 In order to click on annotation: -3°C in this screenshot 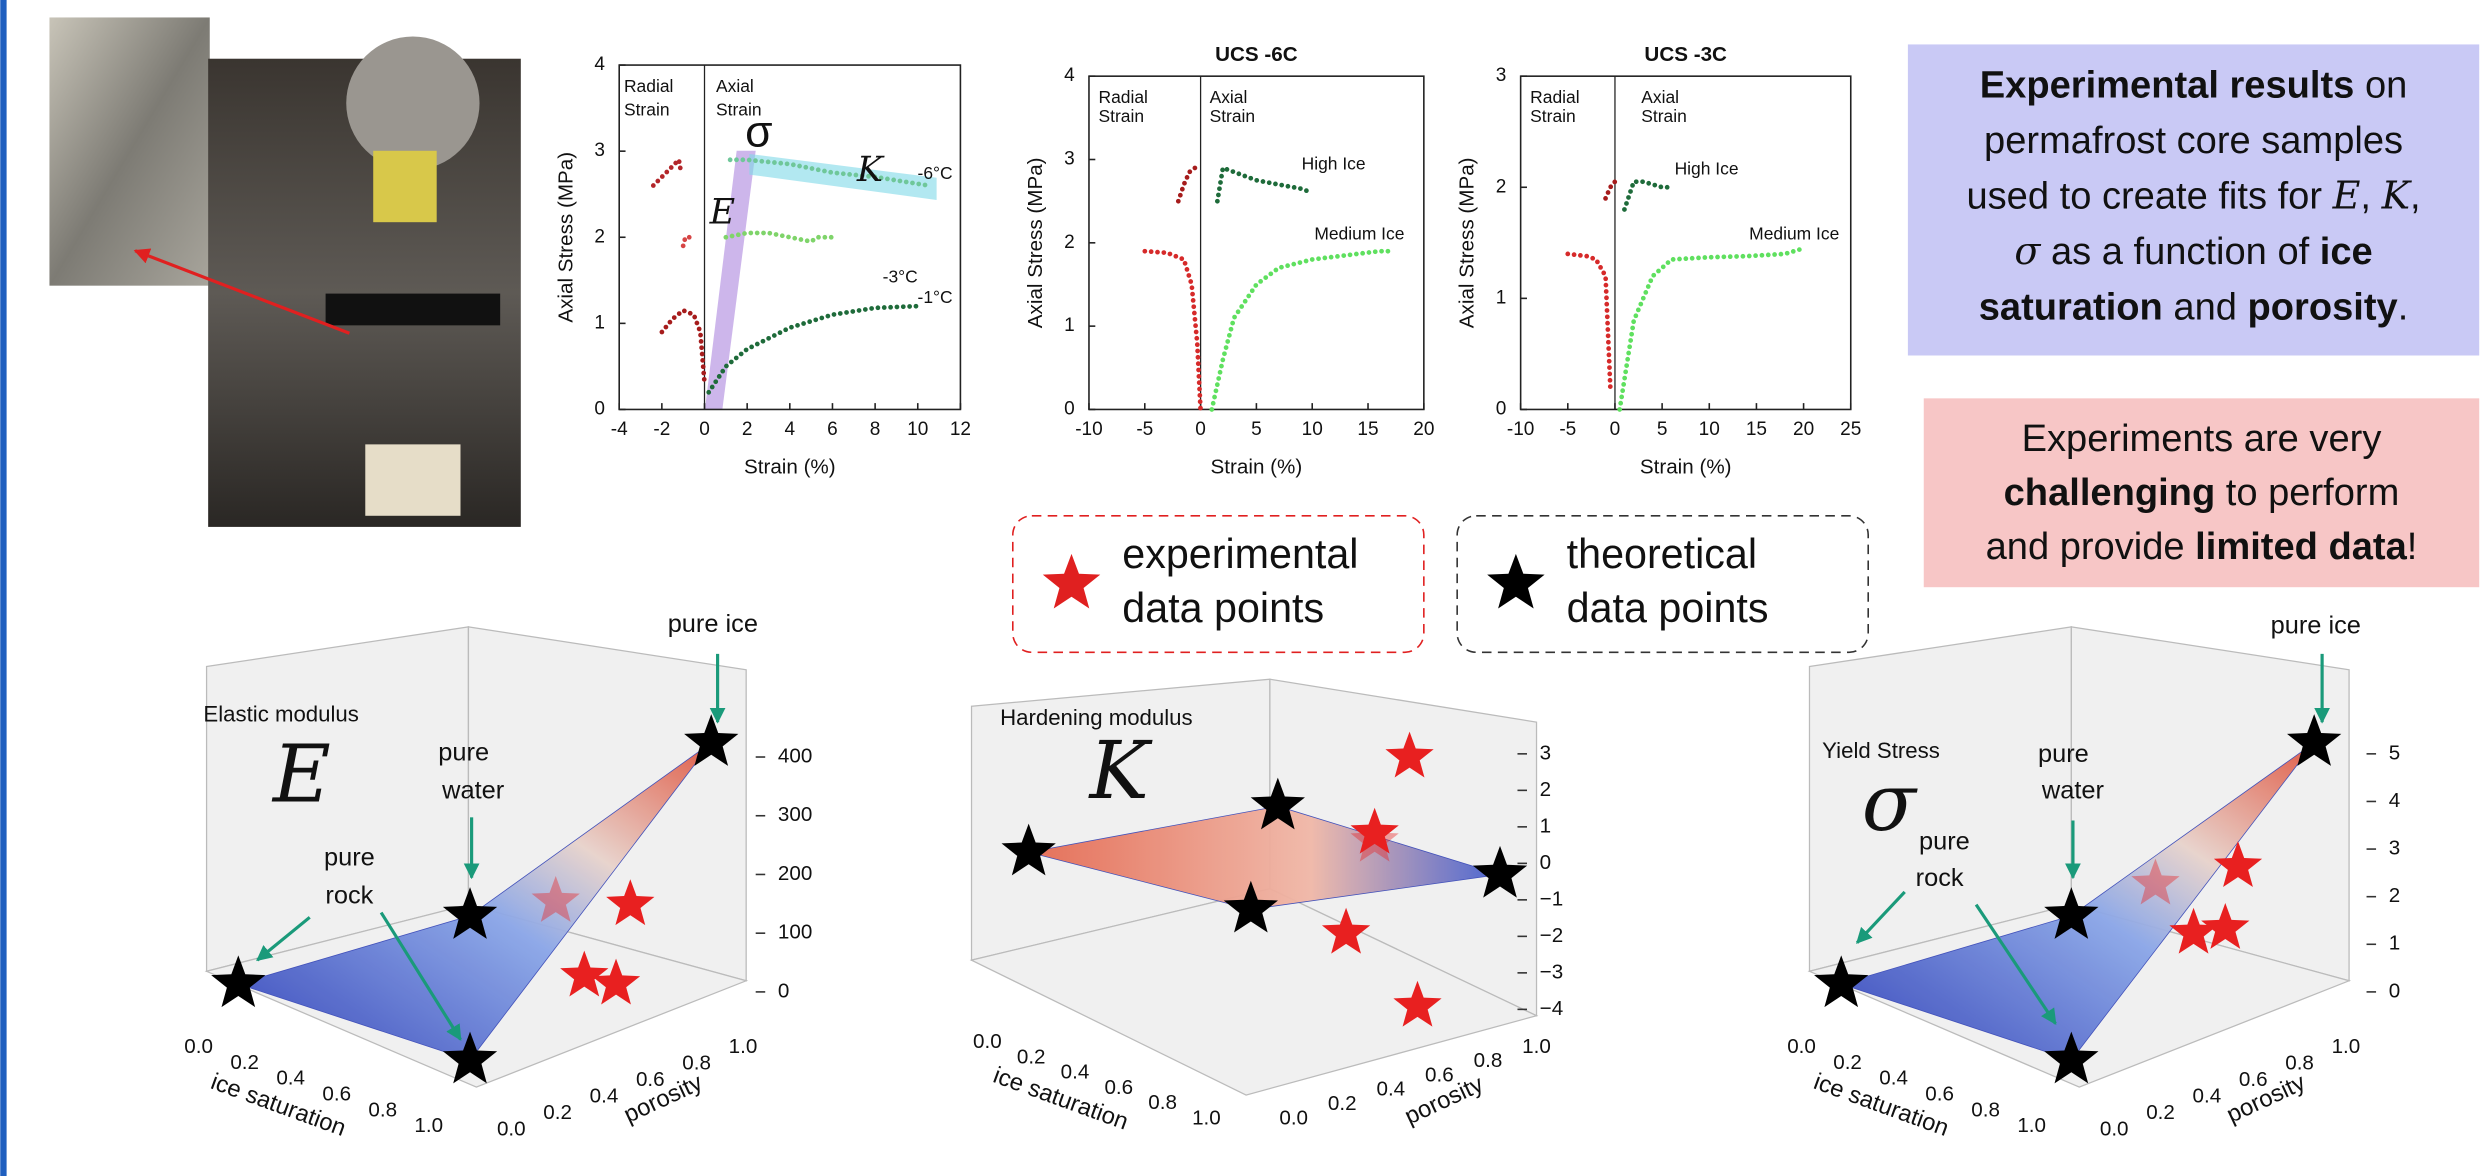, I will do `click(900, 276)`.